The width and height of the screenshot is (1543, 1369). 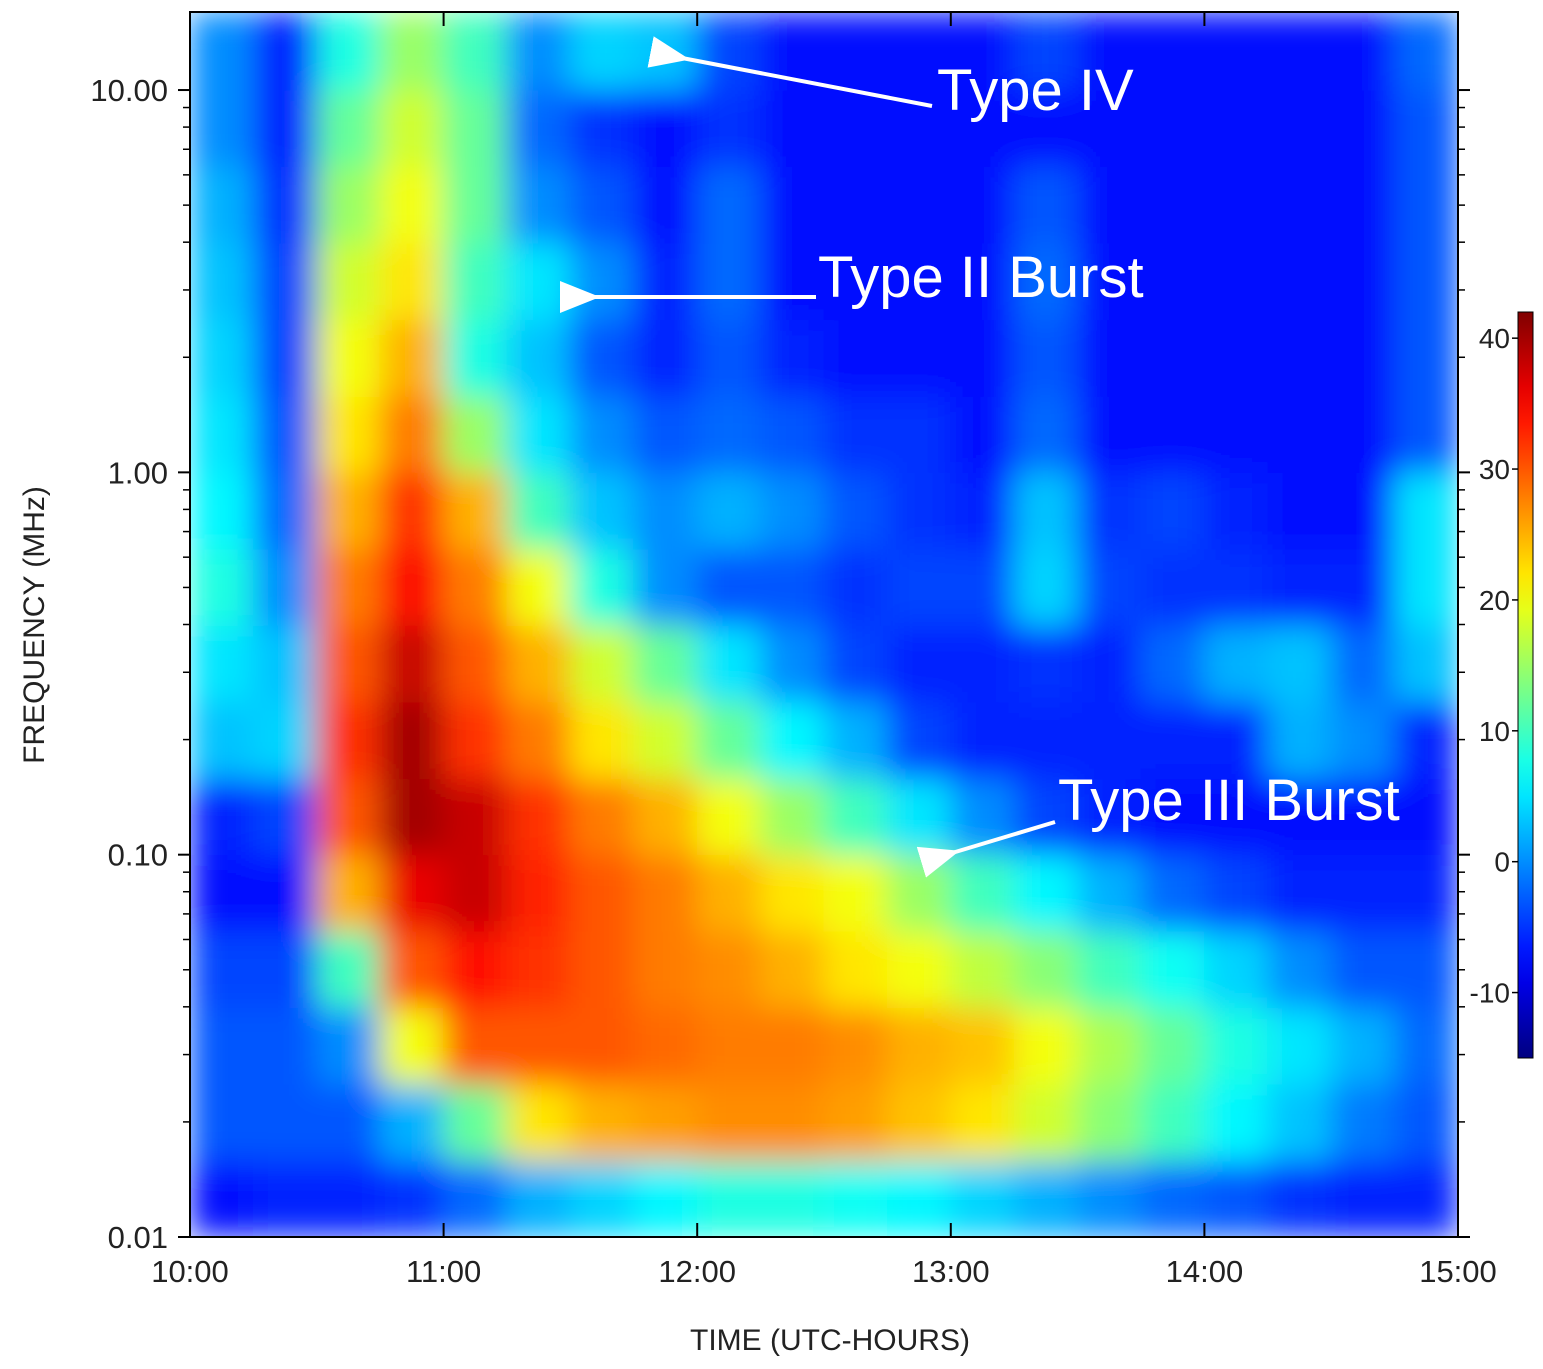 I want to click on colorbar-tick-label: -10, so click(x=1490, y=993).